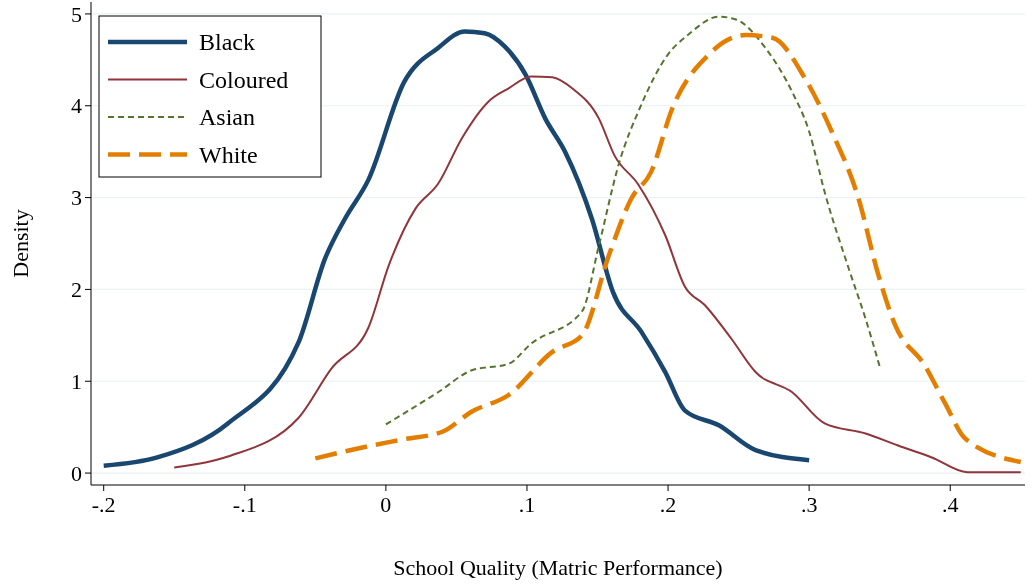  Describe the element at coordinates (76, 381) in the screenshot. I see `y-tick-label: 1` at that location.